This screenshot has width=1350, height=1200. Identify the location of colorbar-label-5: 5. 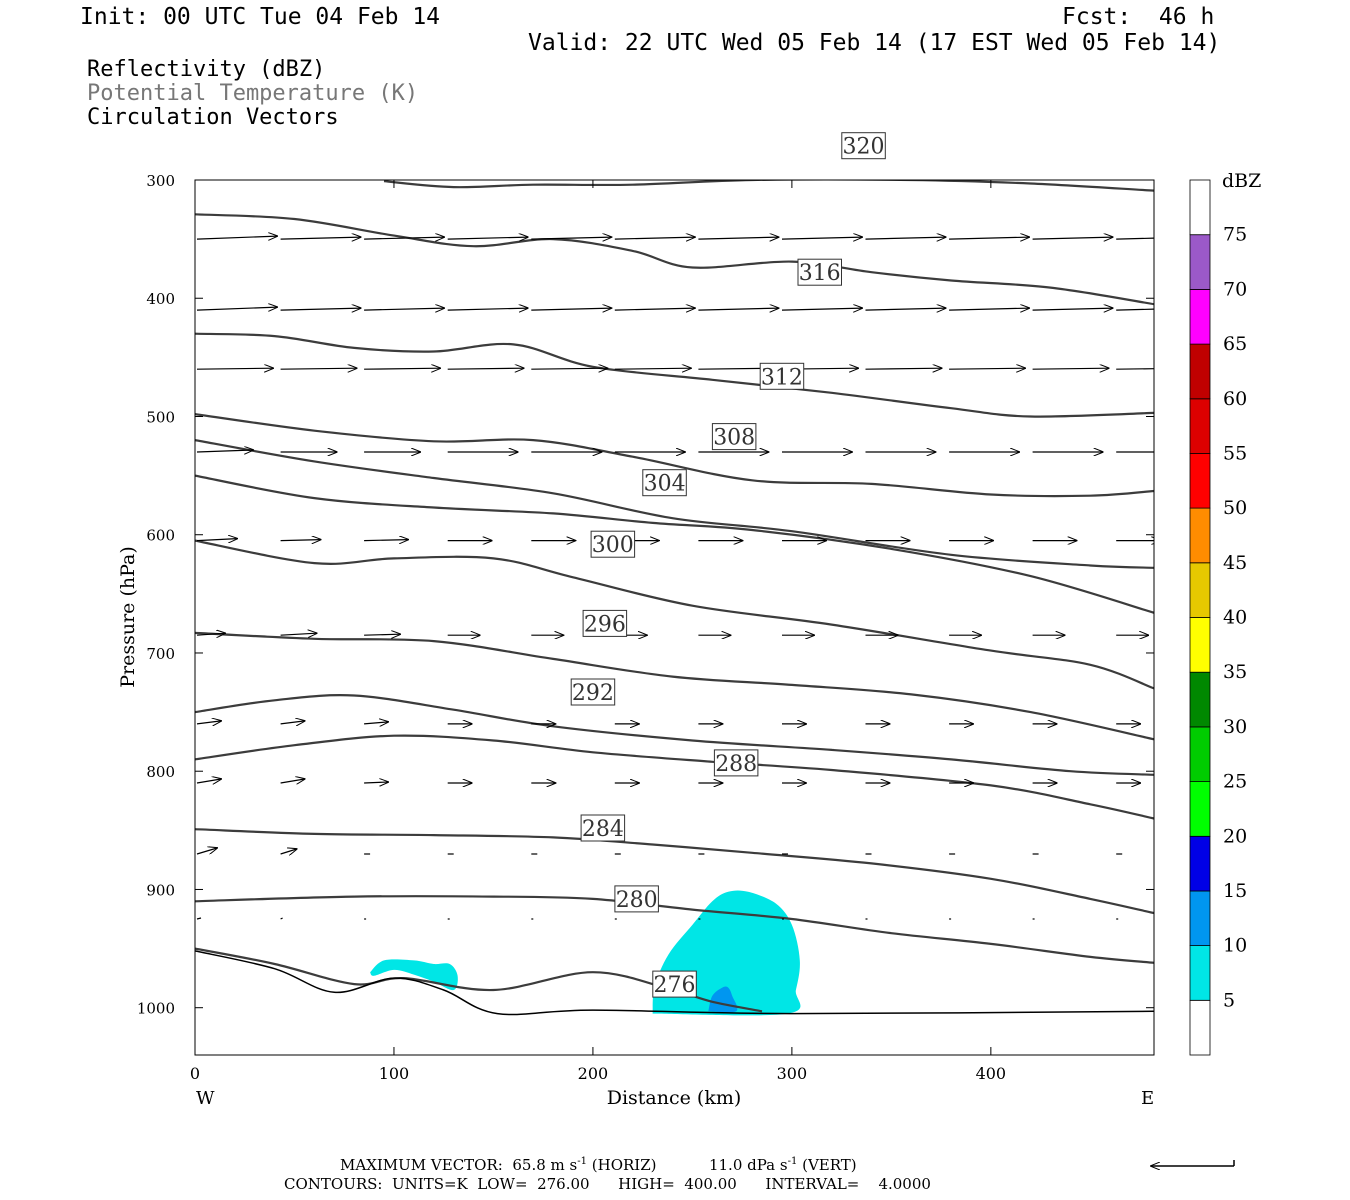
(1229, 1000).